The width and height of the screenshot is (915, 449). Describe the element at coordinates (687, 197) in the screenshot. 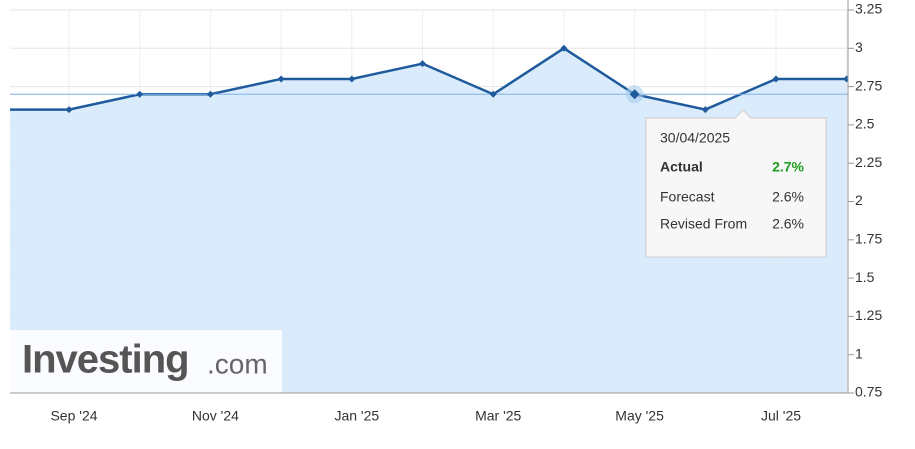

I see `tooltip-label: Forecast` at that location.